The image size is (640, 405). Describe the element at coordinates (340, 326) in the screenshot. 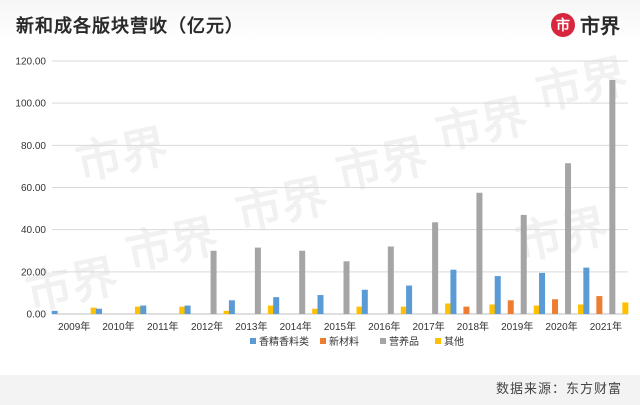

I see `x-tick-label: 2015年` at that location.